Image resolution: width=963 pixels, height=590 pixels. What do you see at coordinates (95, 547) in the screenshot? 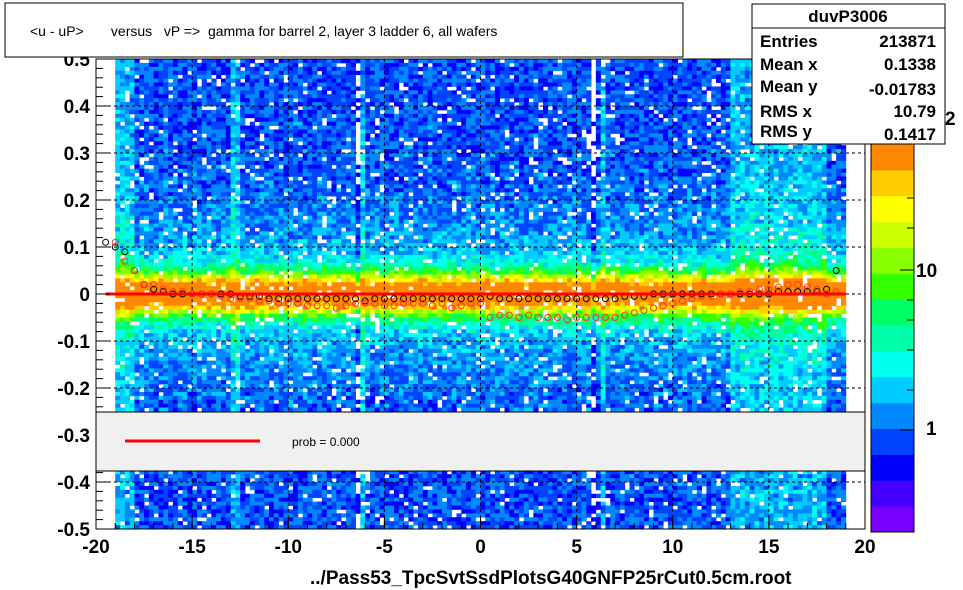
I see `x-tick-label: -20` at bounding box center [95, 547].